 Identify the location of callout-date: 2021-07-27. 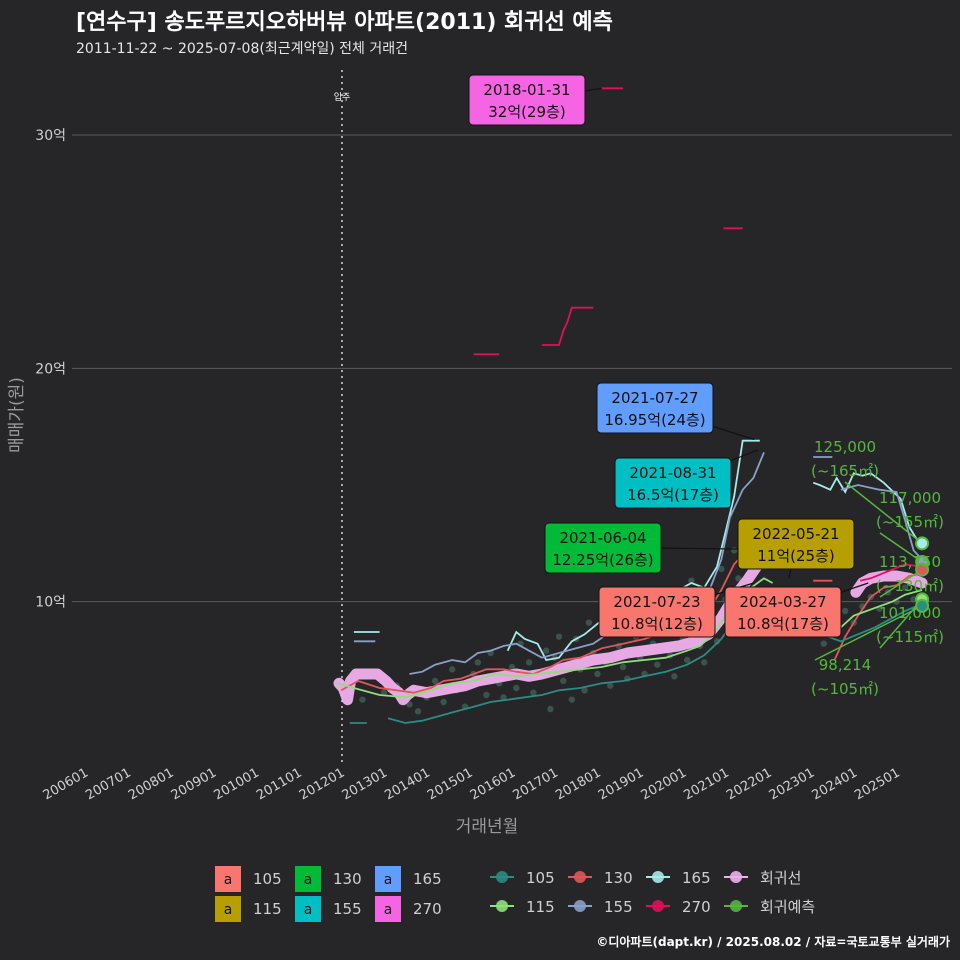
(654, 398).